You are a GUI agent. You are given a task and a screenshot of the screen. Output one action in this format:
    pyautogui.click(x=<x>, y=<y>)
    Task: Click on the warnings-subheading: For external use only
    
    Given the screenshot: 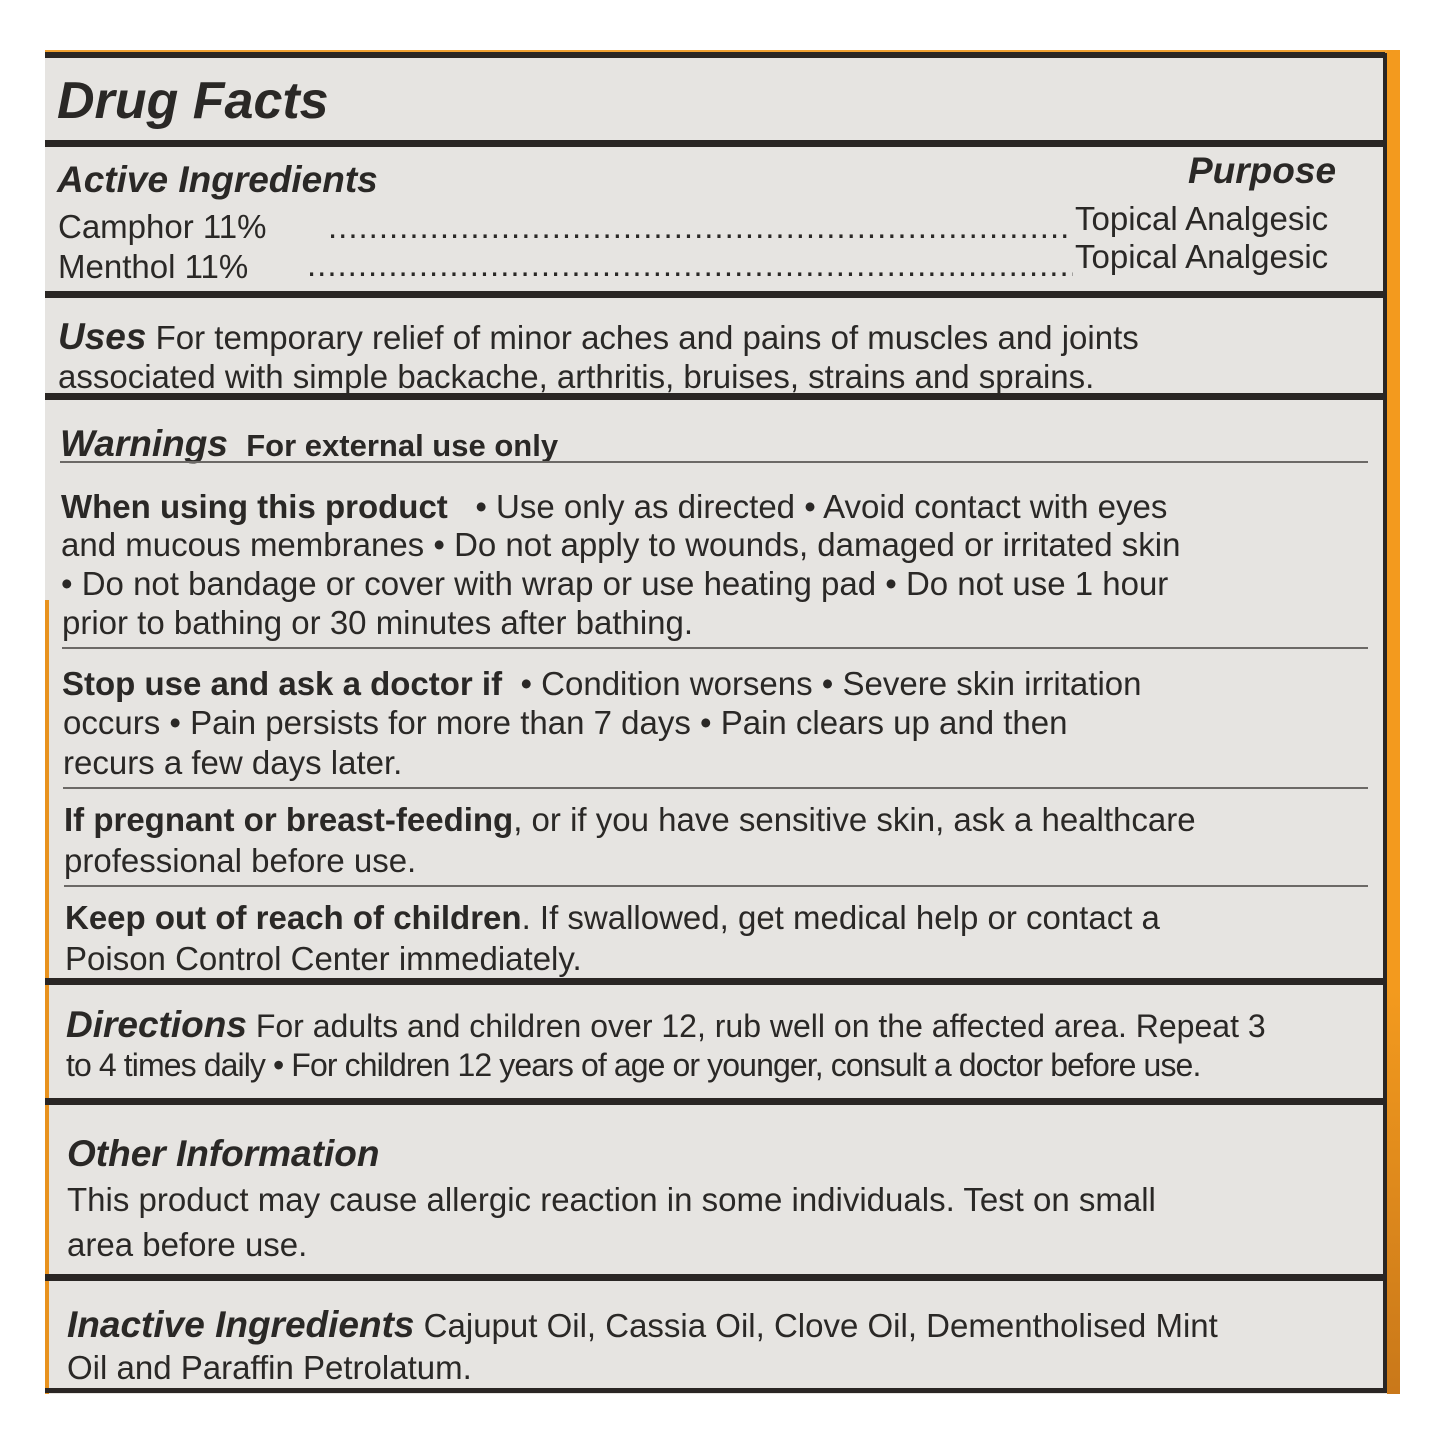 What is the action you would take?
    pyautogui.click(x=402, y=445)
    